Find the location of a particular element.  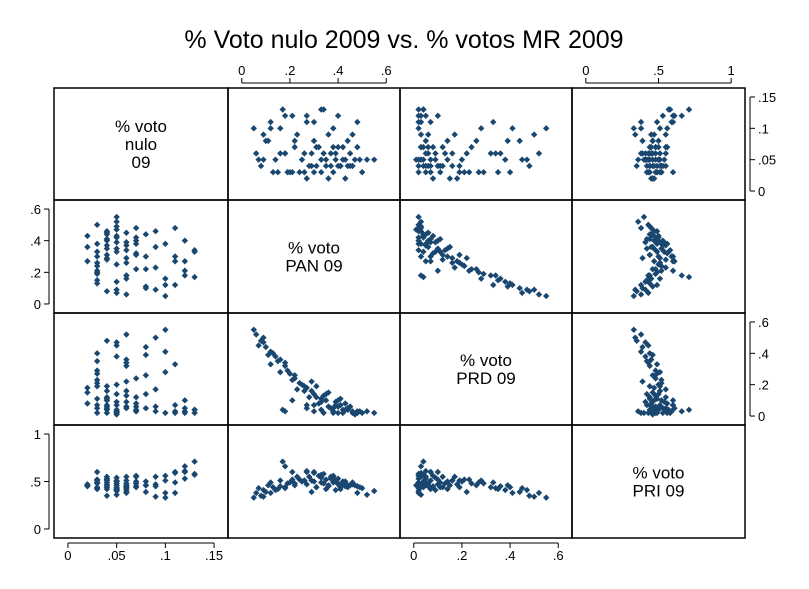

variable-label: 09 is located at coordinates (141, 162).